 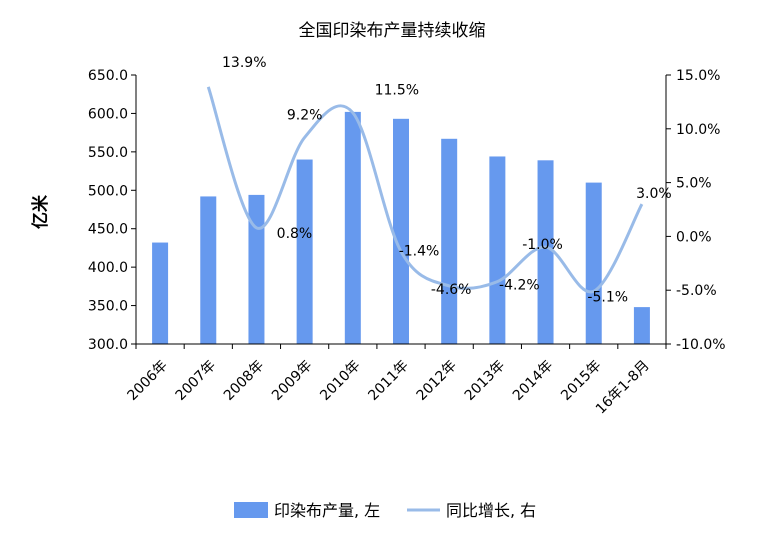 What do you see at coordinates (392, 31) in the screenshot?
I see `chart-title: 全国印染布产量持续收缩` at bounding box center [392, 31].